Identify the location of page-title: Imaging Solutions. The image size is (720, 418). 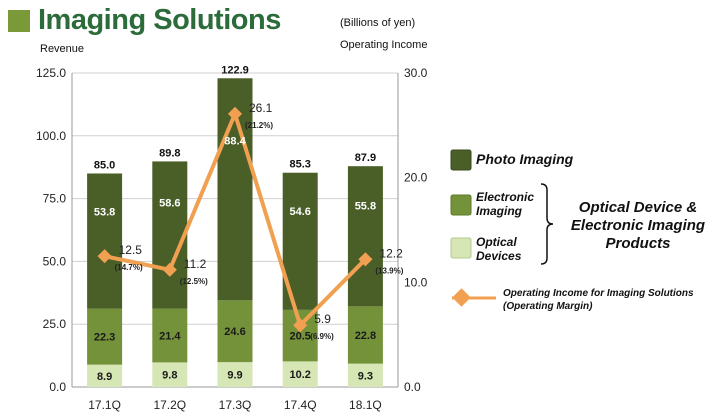
(159, 20).